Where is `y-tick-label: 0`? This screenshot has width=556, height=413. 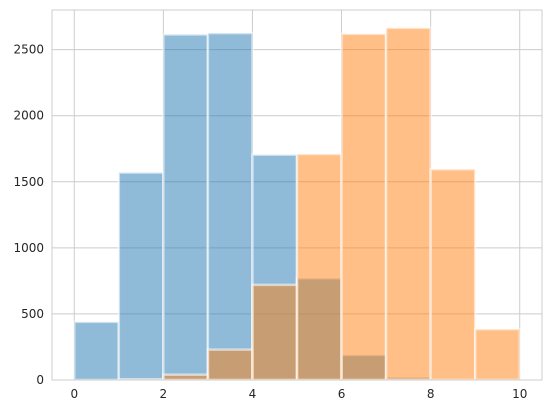 y-tick-label: 0 is located at coordinates (40, 380).